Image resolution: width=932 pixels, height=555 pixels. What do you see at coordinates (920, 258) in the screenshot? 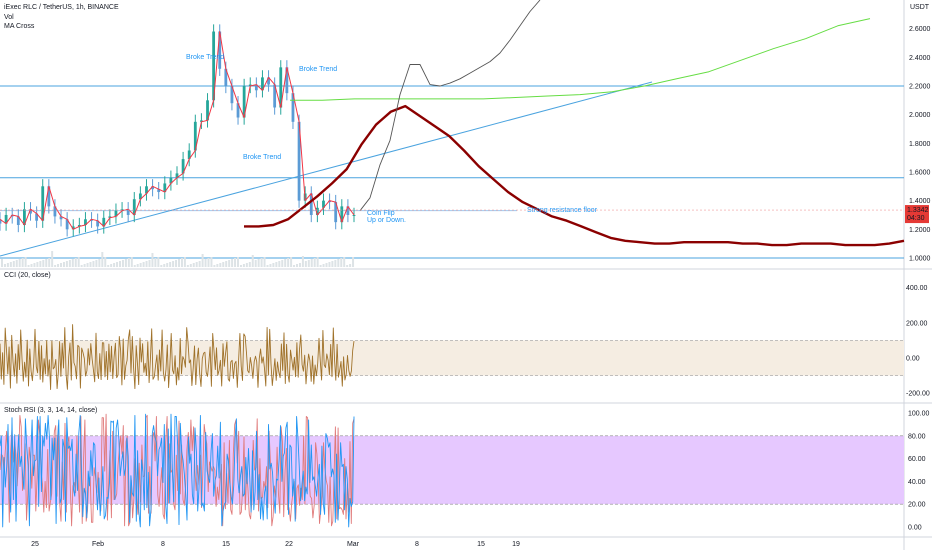
I see `price-axis-tick-label: 1.0000` at bounding box center [920, 258].